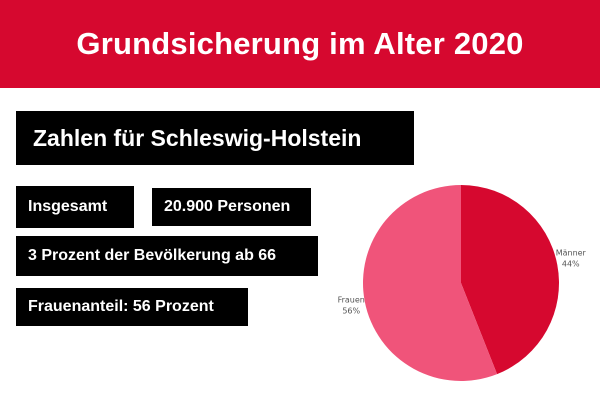 The height and width of the screenshot is (400, 600). Describe the element at coordinates (571, 252) in the screenshot. I see `pie-label-maenner: Männer` at that location.